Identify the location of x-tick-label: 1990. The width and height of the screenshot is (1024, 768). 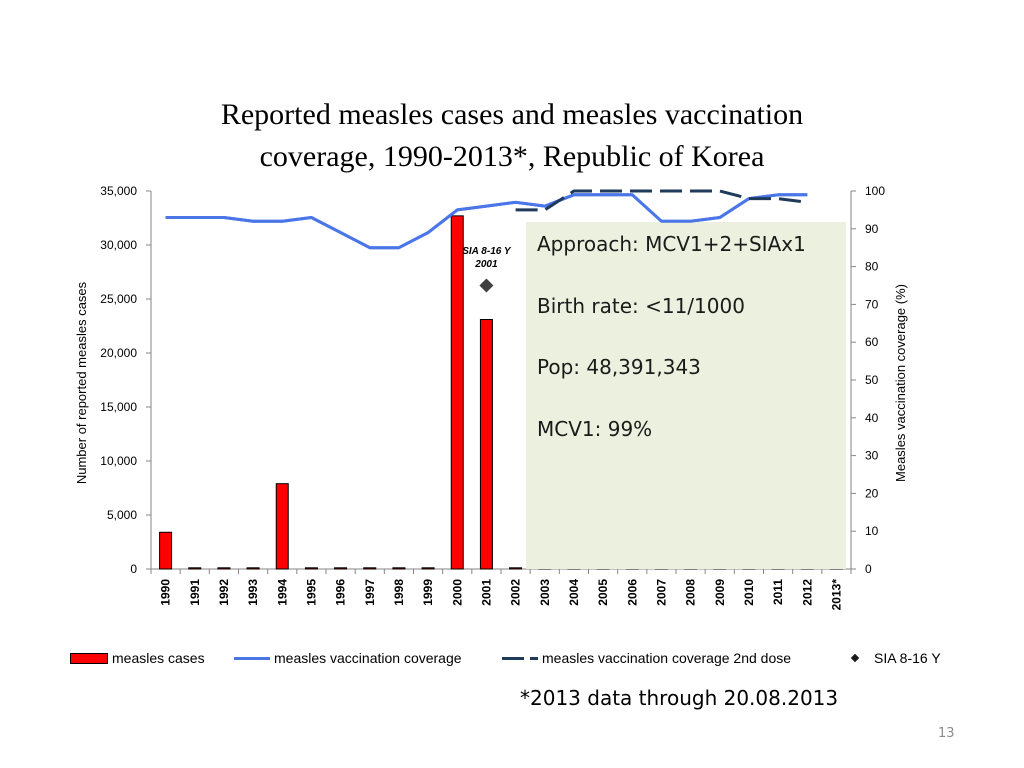
(166, 592).